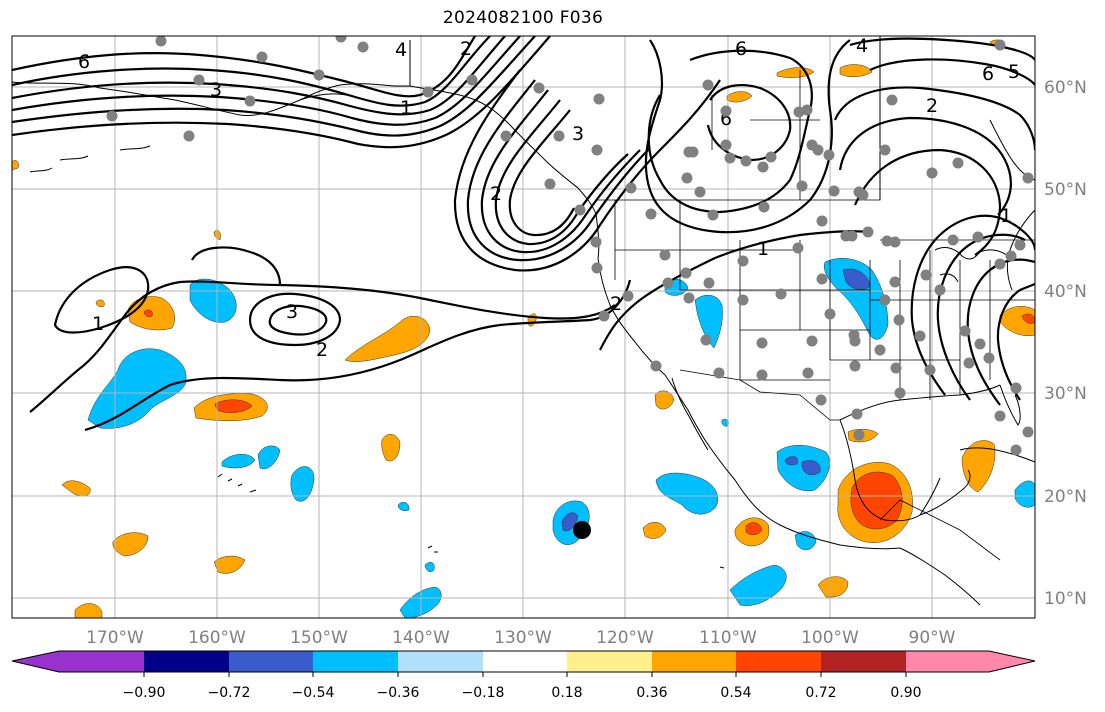 This screenshot has width=1105, height=712. Describe the element at coordinates (229, 693) in the screenshot. I see `colorbar-tick: −0.72` at that location.